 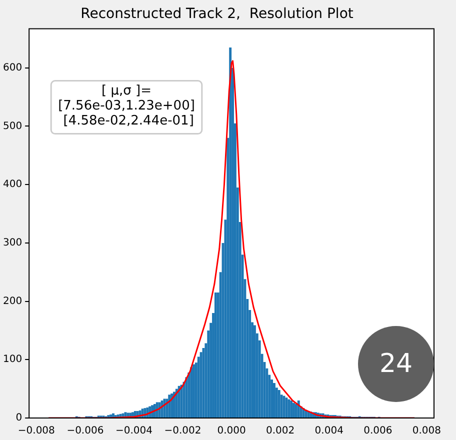 I want to click on y-tick-label: 200, so click(x=12, y=301).